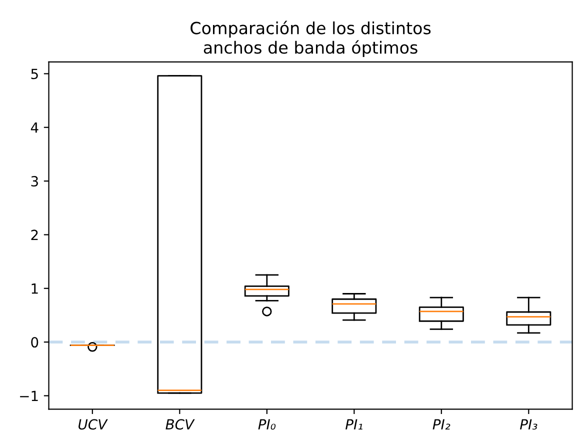  Describe the element at coordinates (34, 235) in the screenshot. I see `y-tick-label: 2` at that location.